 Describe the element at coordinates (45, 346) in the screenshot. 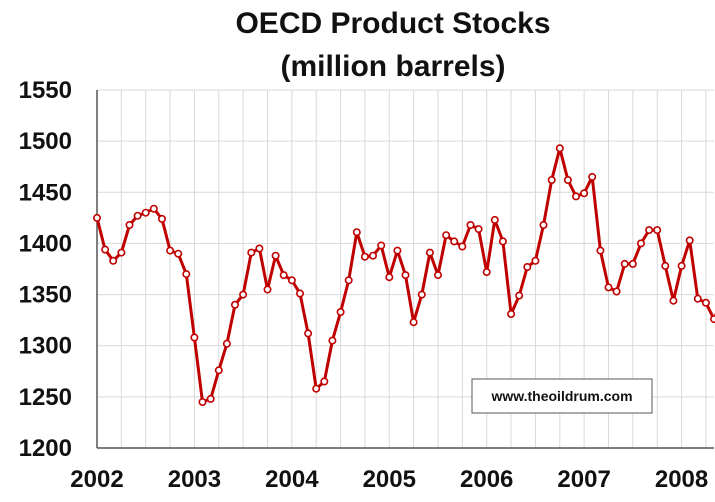

I see `y-tick-label: 1300` at that location.